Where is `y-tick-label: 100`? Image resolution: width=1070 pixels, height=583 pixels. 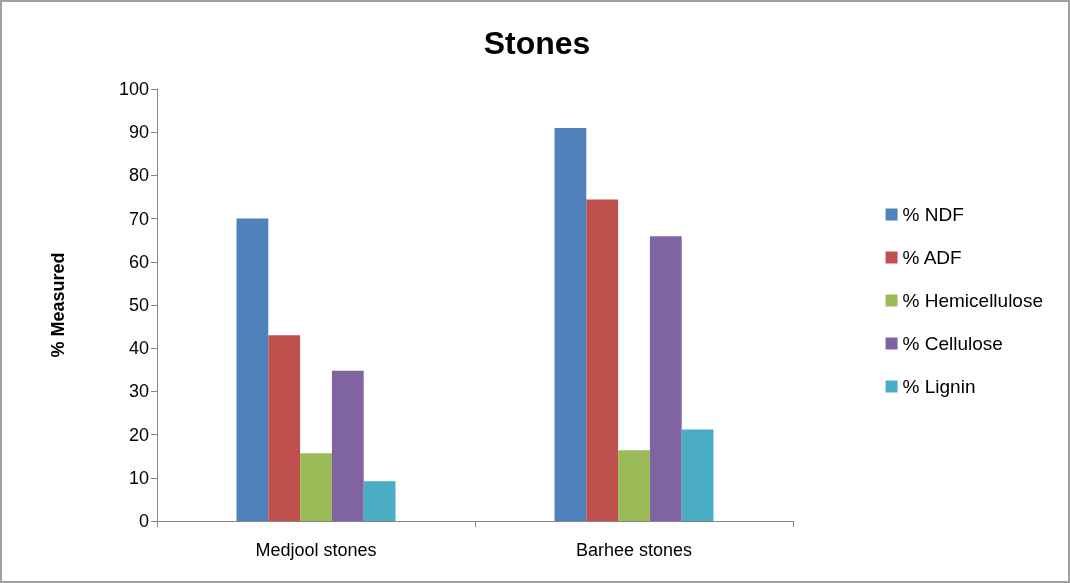
y-tick-label: 100 is located at coordinates (133, 89).